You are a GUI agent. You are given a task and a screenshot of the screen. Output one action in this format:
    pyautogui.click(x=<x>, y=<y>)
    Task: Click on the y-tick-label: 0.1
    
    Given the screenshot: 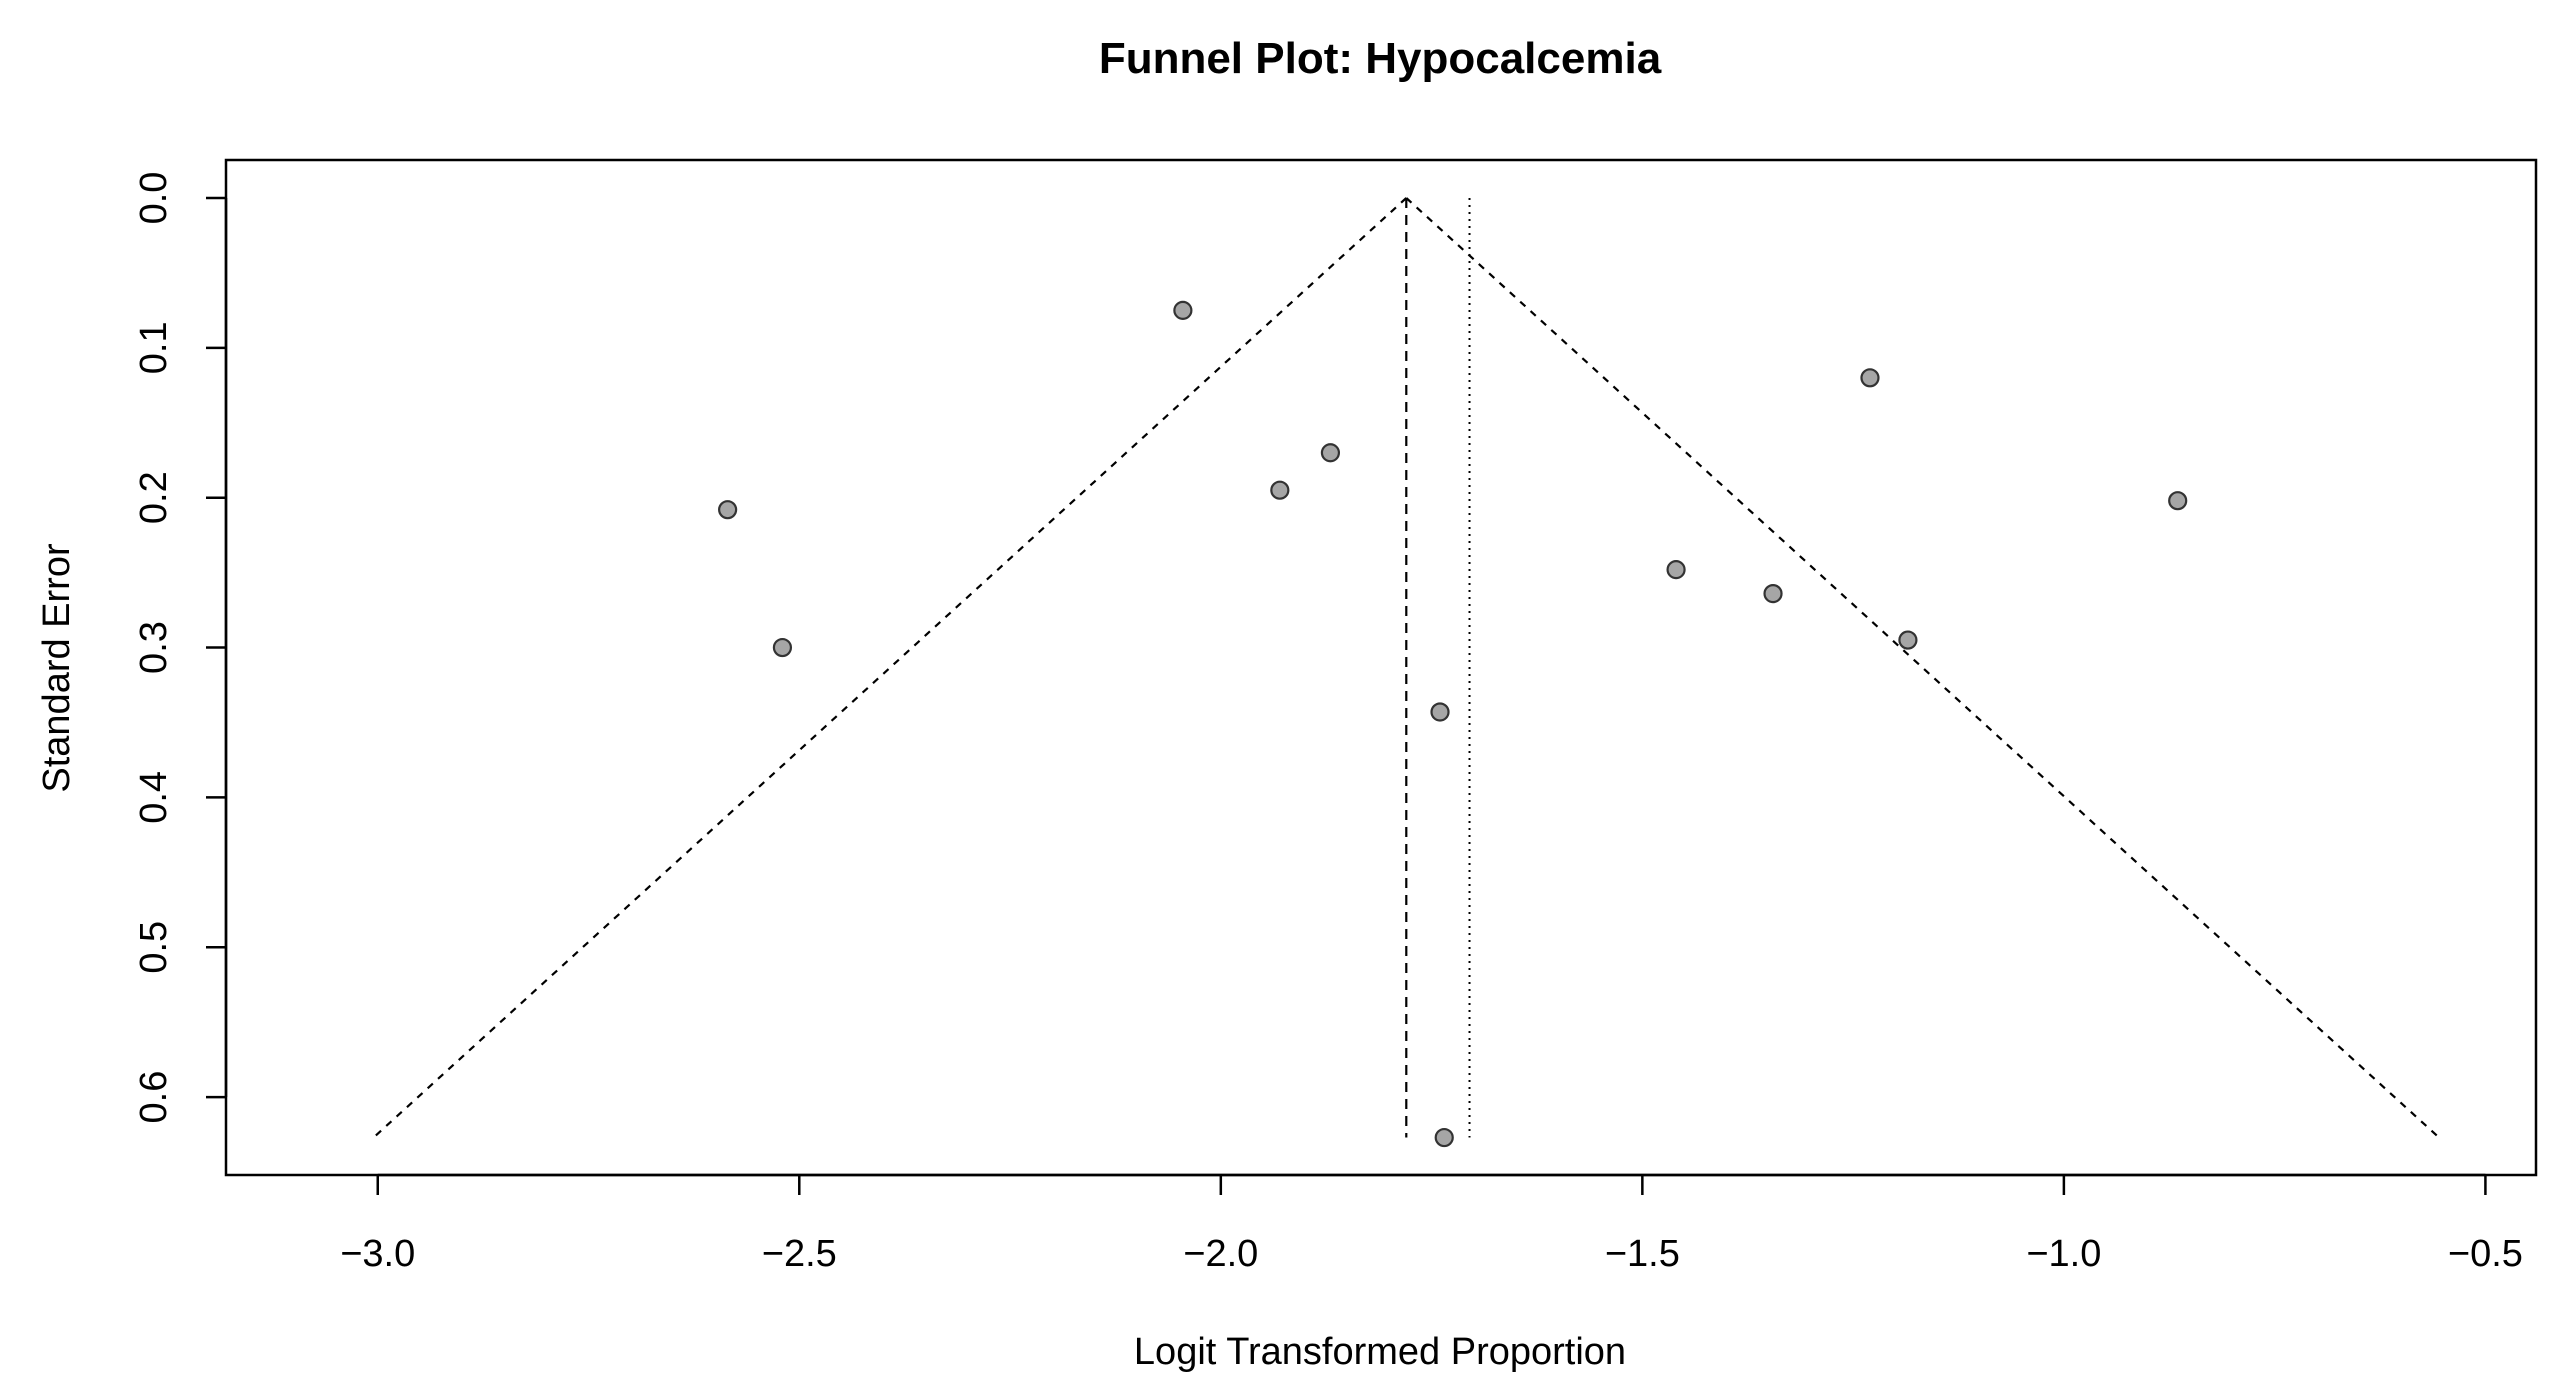 What is the action you would take?
    pyautogui.click(x=154, y=347)
    